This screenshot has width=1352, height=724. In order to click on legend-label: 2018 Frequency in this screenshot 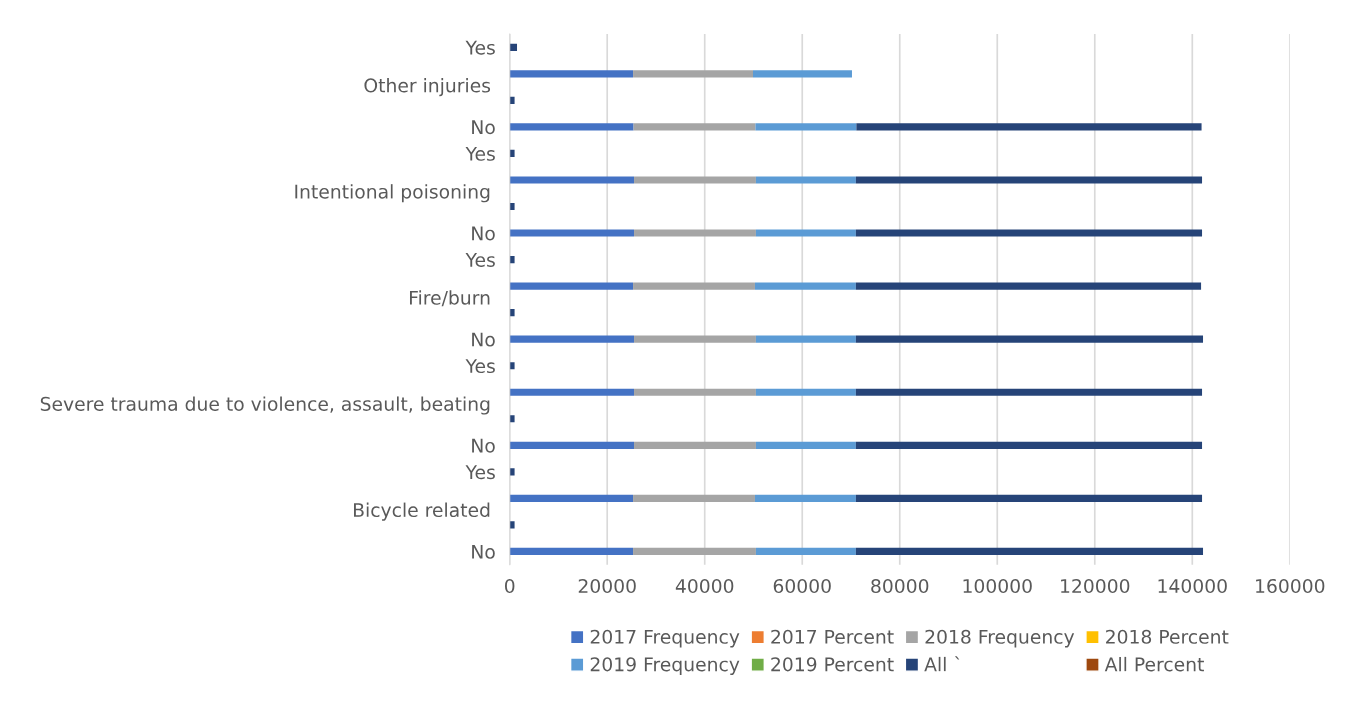, I will do `click(1000, 638)`.